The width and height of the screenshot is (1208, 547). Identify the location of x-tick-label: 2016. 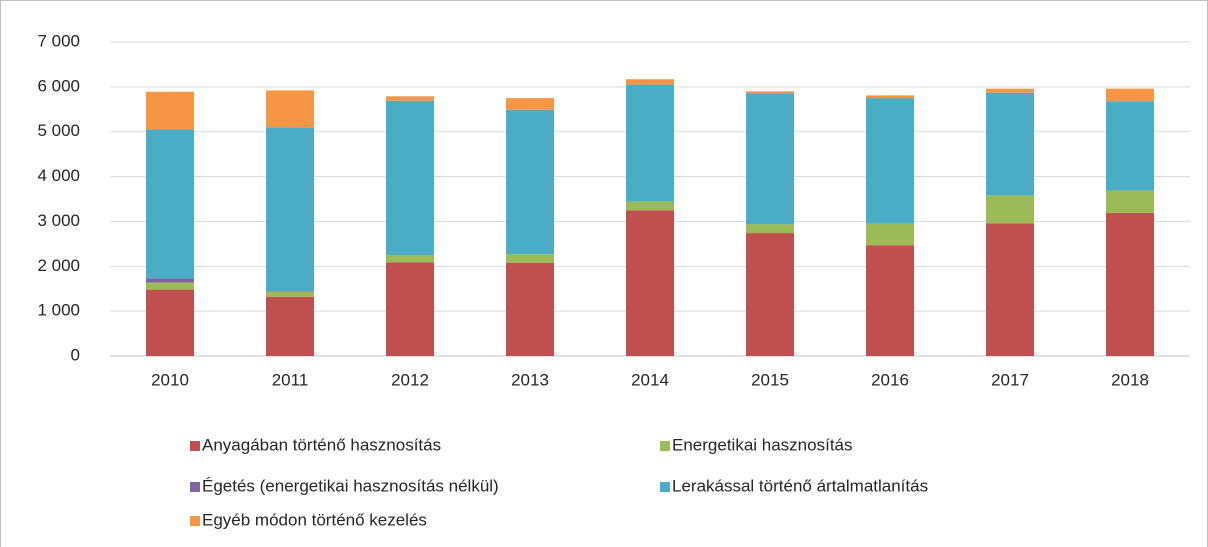
(890, 379).